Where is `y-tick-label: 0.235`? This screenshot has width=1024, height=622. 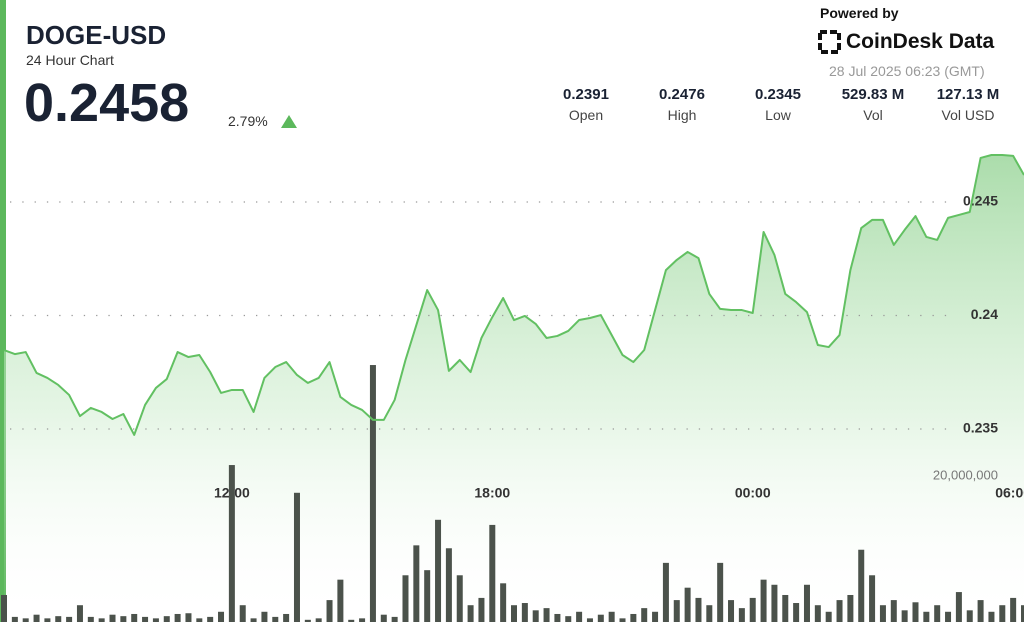
y-tick-label: 0.235 is located at coordinates (980, 428).